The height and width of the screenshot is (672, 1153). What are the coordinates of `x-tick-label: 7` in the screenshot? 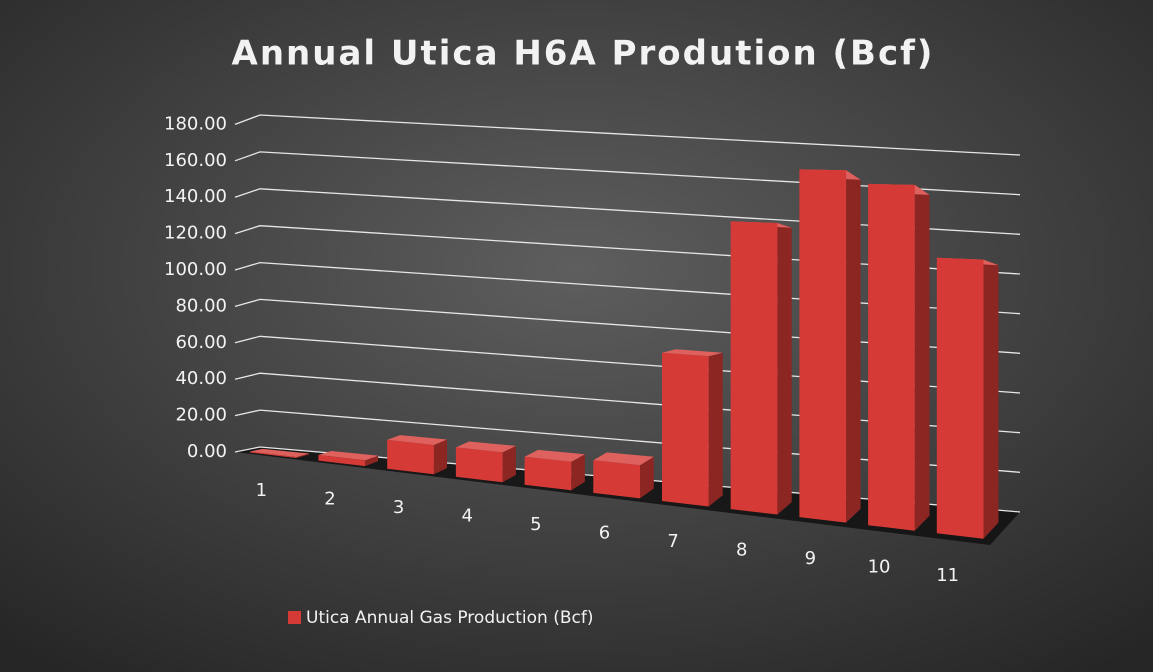 It's located at (672, 541).